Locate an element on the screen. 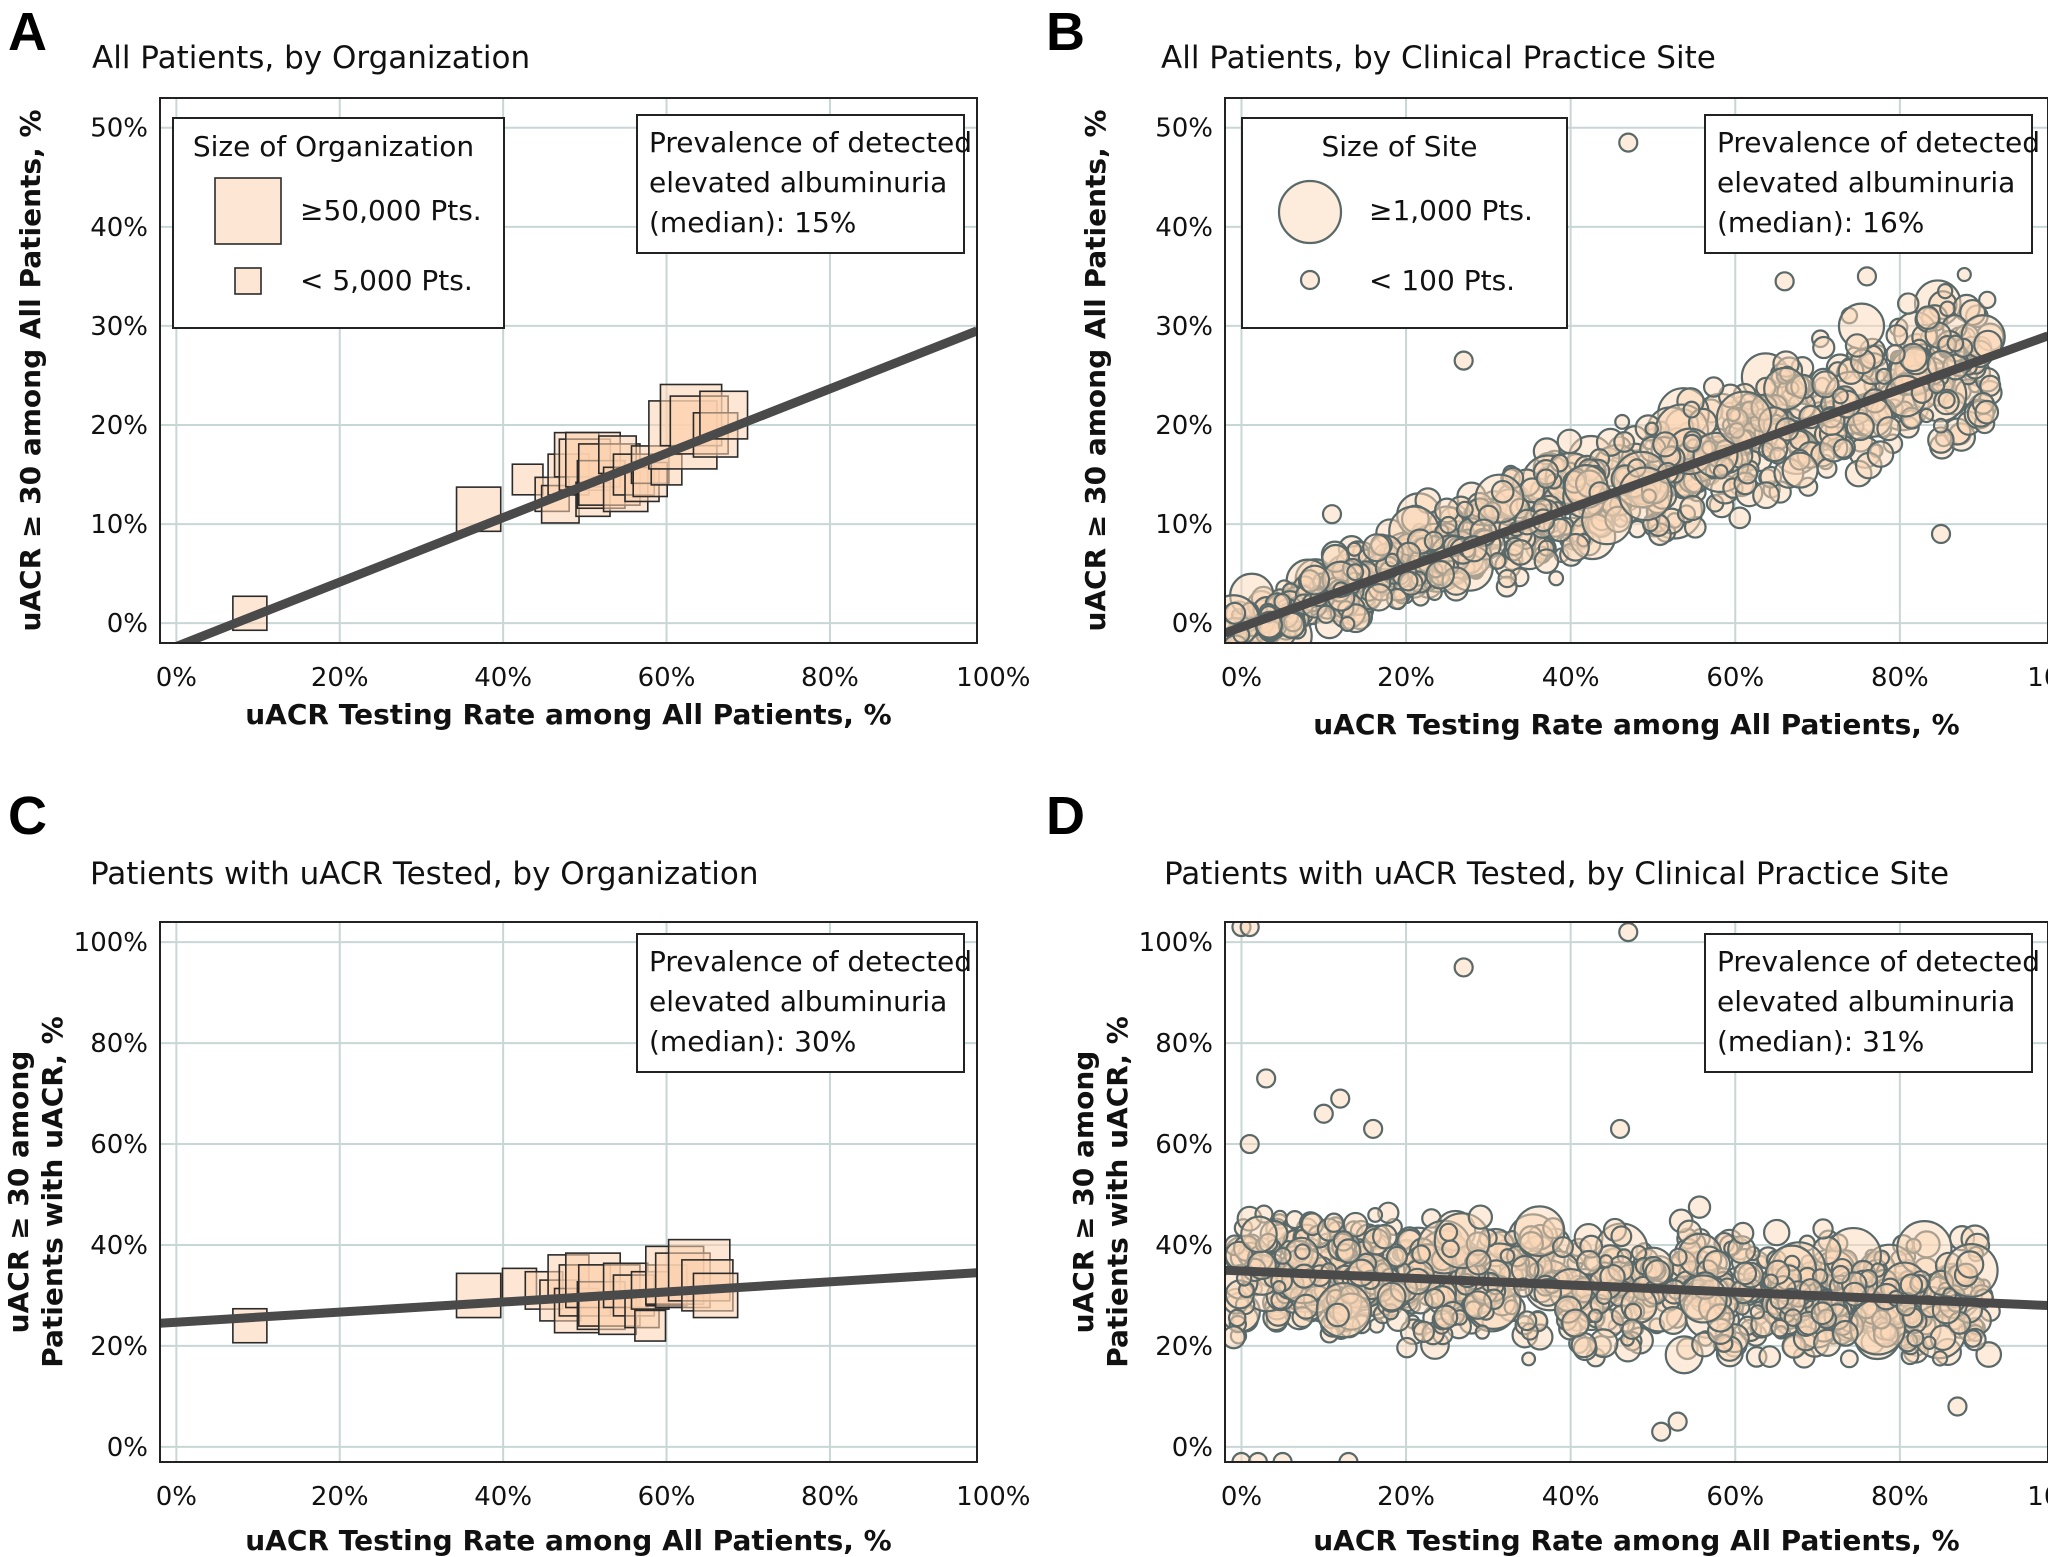 The height and width of the screenshot is (1557, 2048). x-tick-label: 40% is located at coordinates (1571, 678).